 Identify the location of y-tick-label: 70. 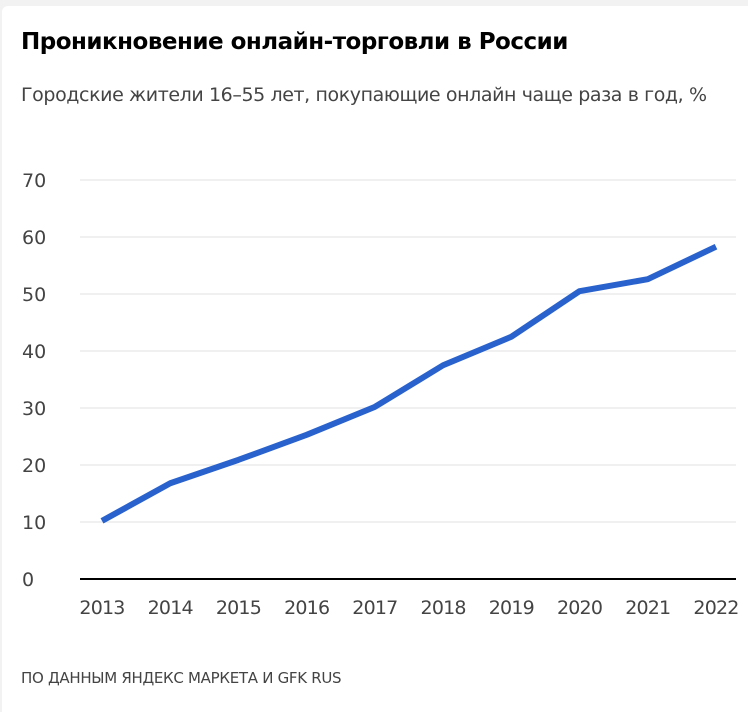
(34, 181).